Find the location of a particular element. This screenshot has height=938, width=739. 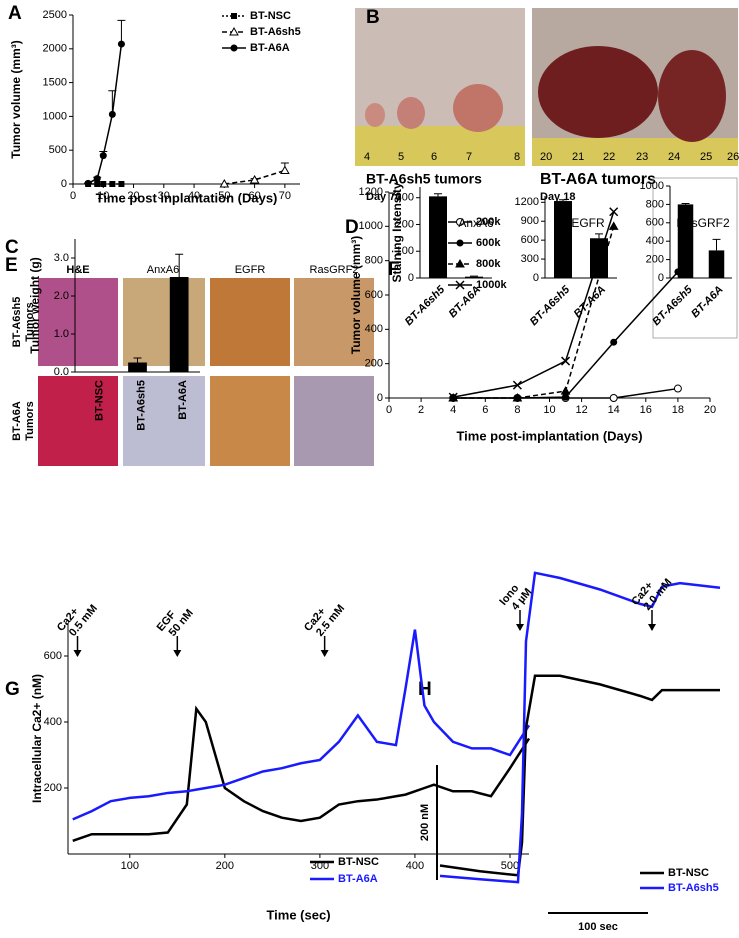

y-tick-label: 1500 is located at coordinates (55, 83).